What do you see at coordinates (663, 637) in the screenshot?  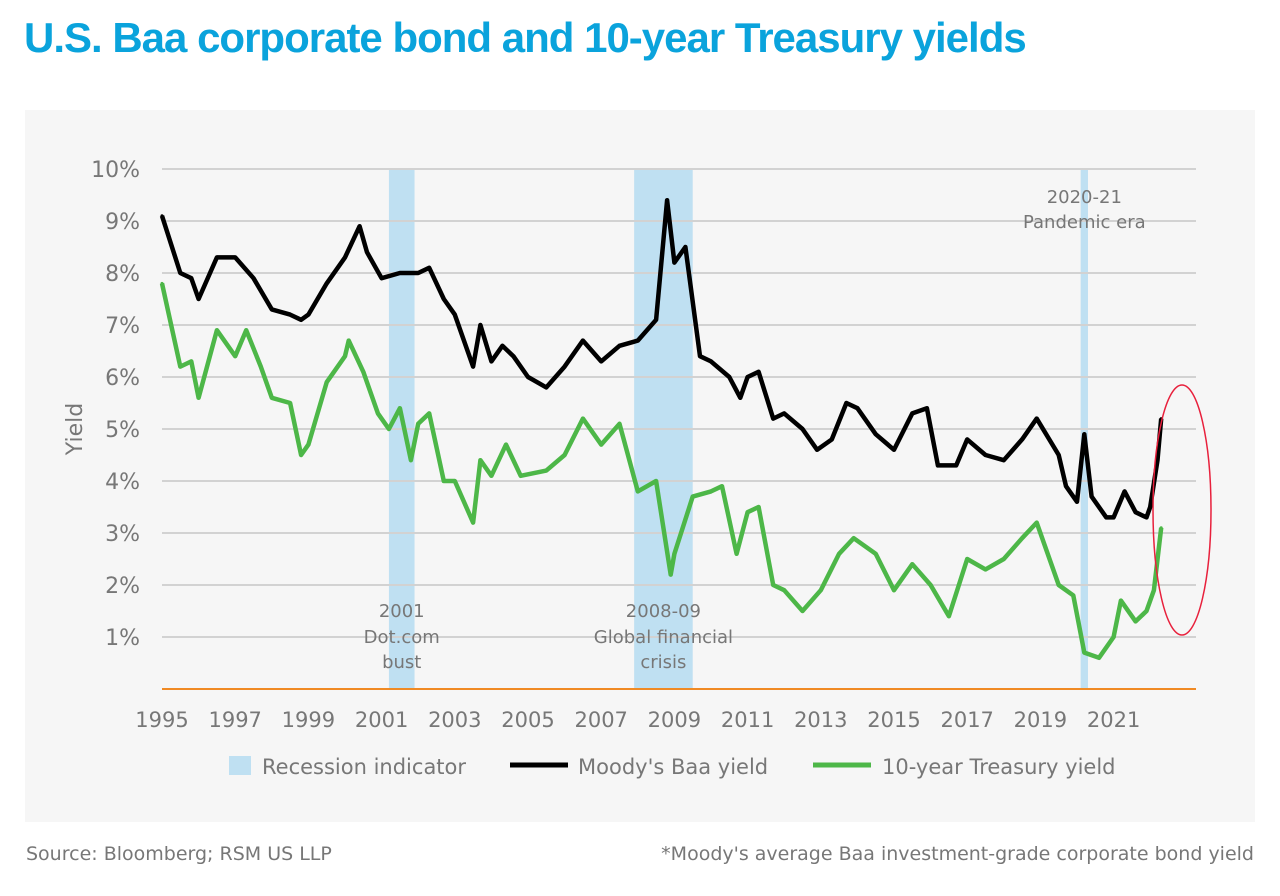 I see `recession-annotation: Global financial` at bounding box center [663, 637].